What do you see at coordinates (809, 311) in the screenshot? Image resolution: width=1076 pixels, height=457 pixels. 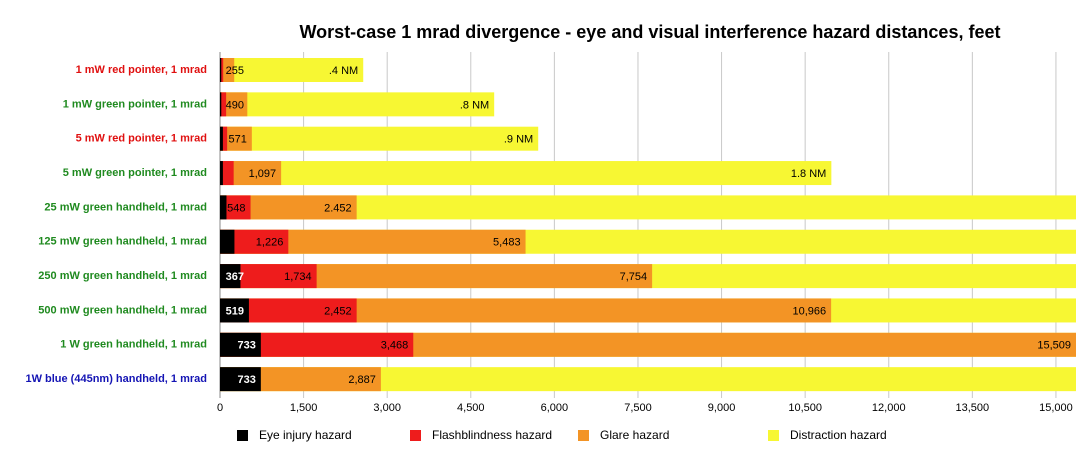 I see `data-label: 10,966` at bounding box center [809, 311].